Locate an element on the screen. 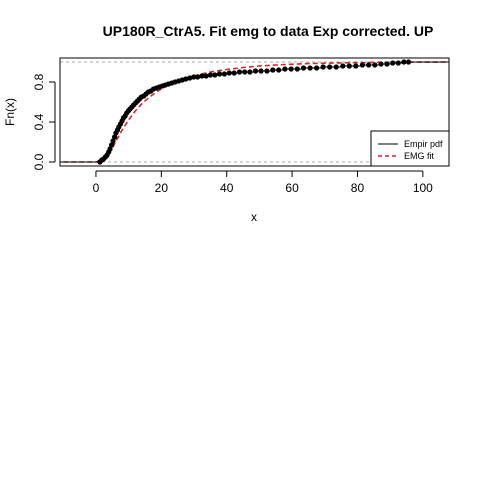 This screenshot has width=480, height=480. y-axis-label: Fn(x) is located at coordinates (10, 112).